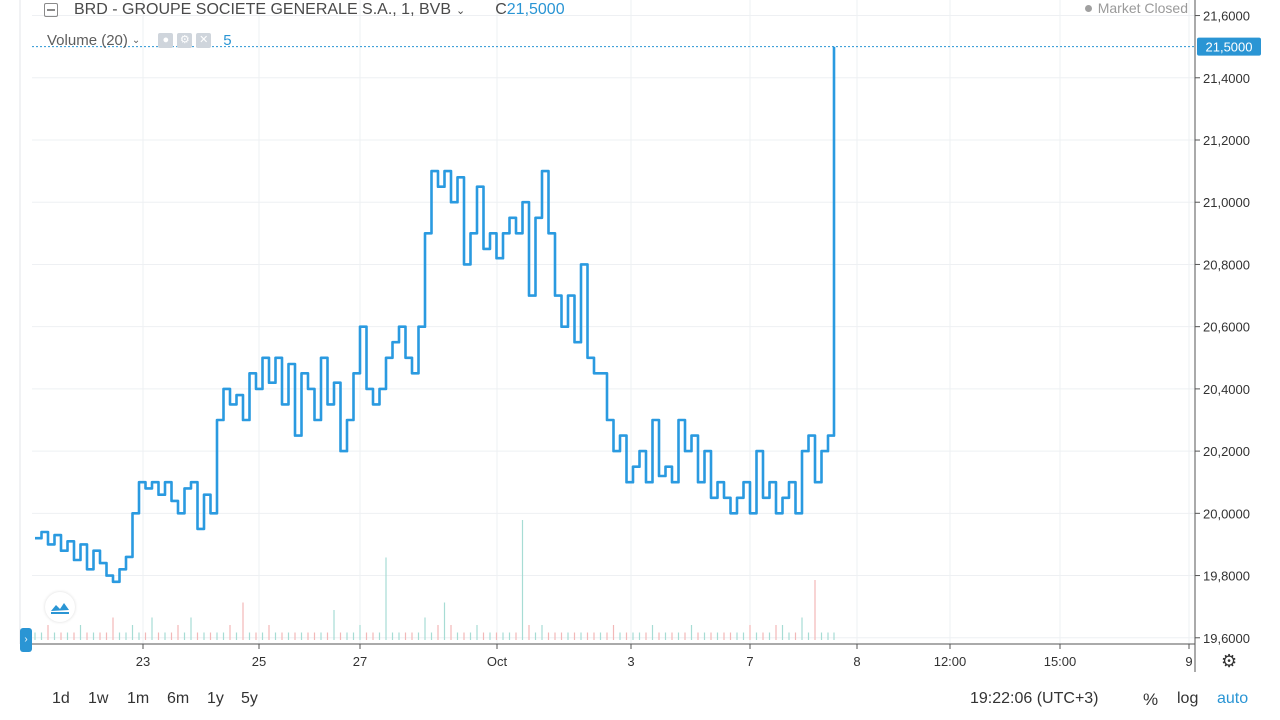 This screenshot has height=720, width=1280. I want to click on x-tick-label: 7, so click(749, 661).